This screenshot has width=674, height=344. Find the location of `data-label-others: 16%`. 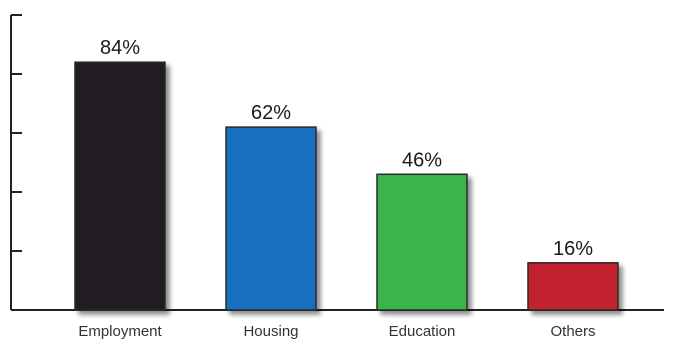

data-label-others: 16% is located at coordinates (573, 249).